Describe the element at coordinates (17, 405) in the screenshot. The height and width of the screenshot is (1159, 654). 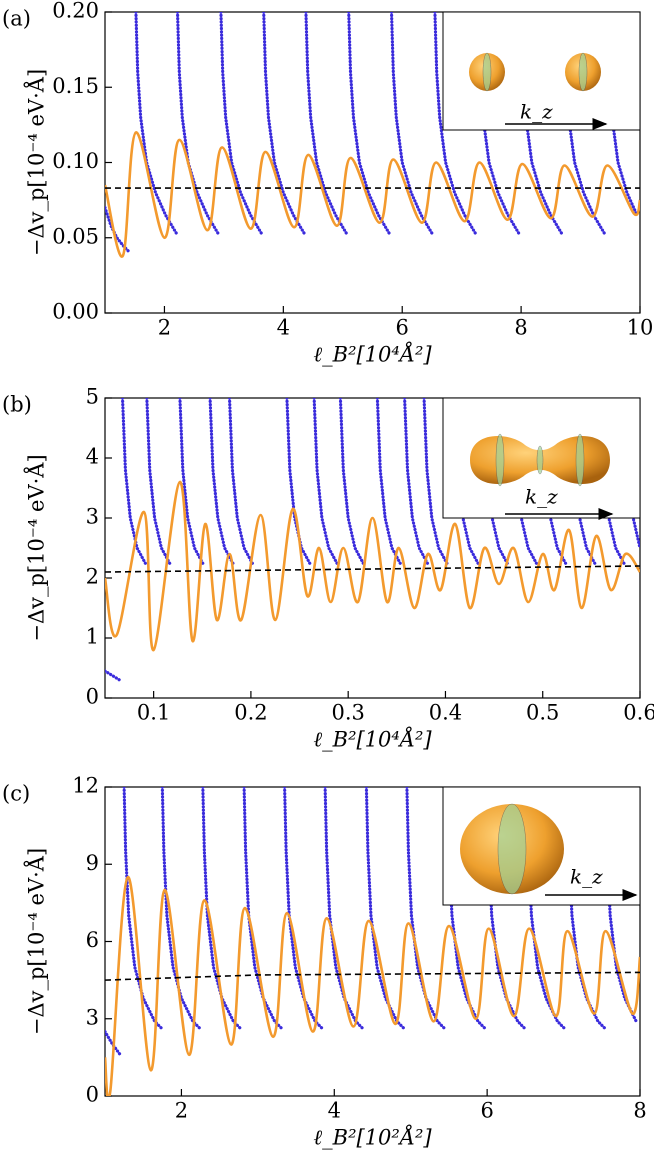
I see `panel-label: (b)` at that location.